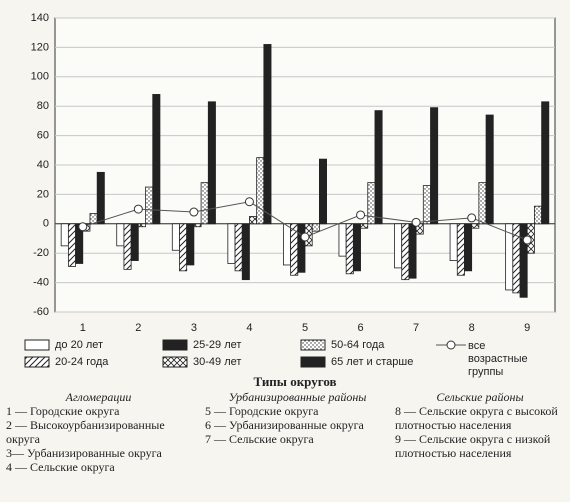 This screenshot has width=570, height=502. What do you see at coordinates (416, 328) in the screenshot?
I see `x-tick-label: 7` at bounding box center [416, 328].